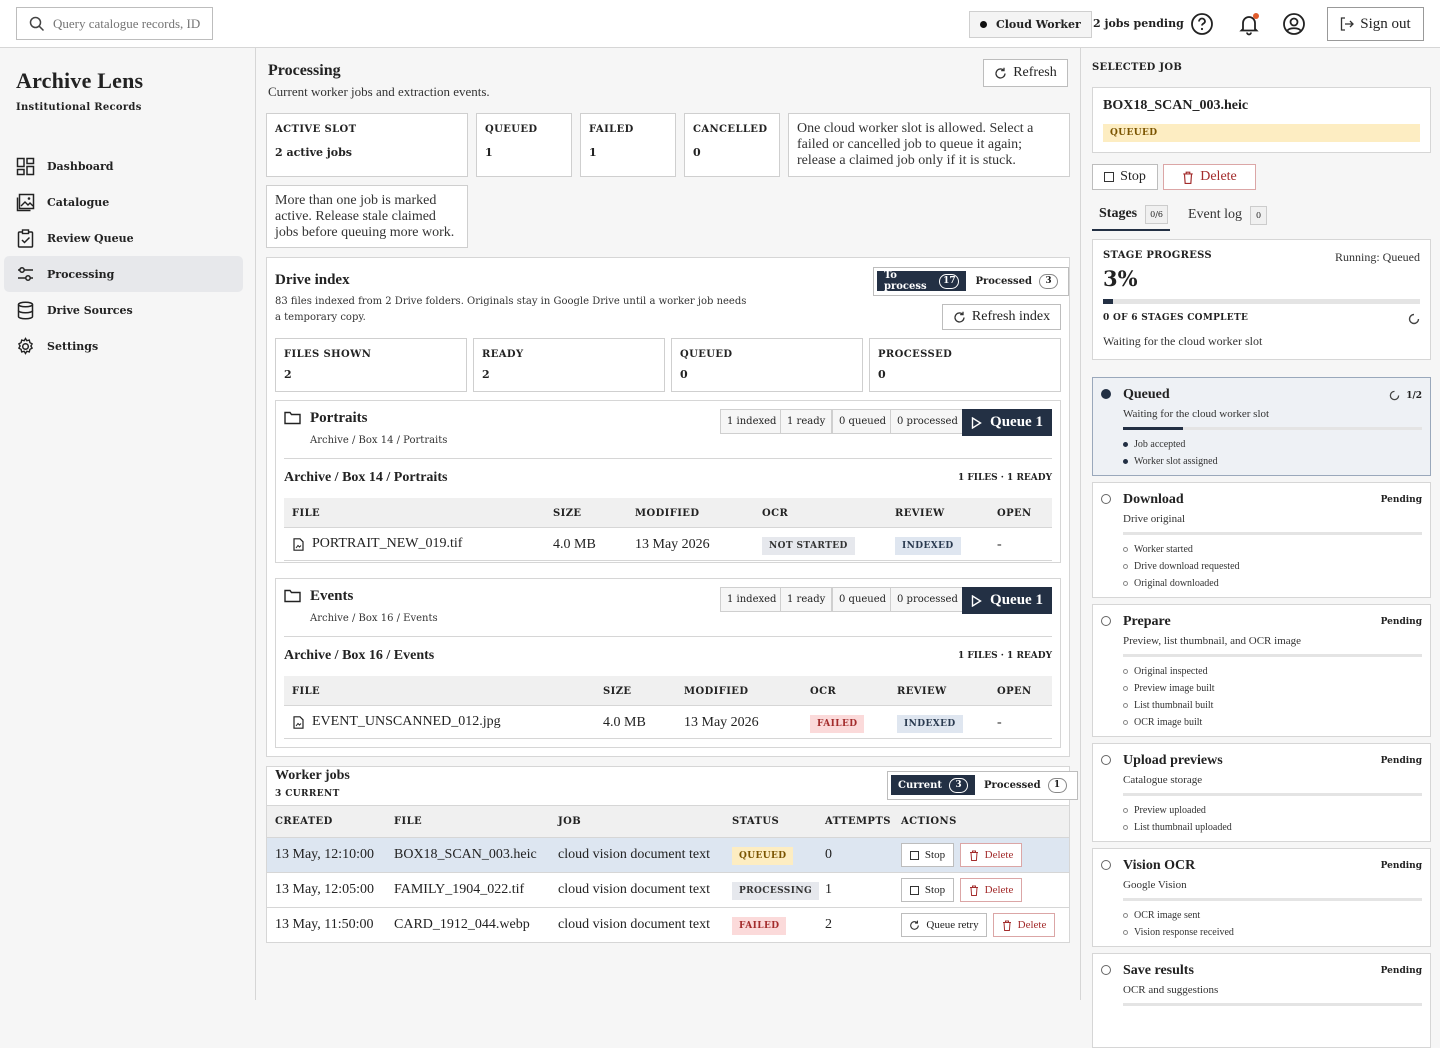  What do you see at coordinates (1249, 24) in the screenshot?
I see `bell-icon` at bounding box center [1249, 24].